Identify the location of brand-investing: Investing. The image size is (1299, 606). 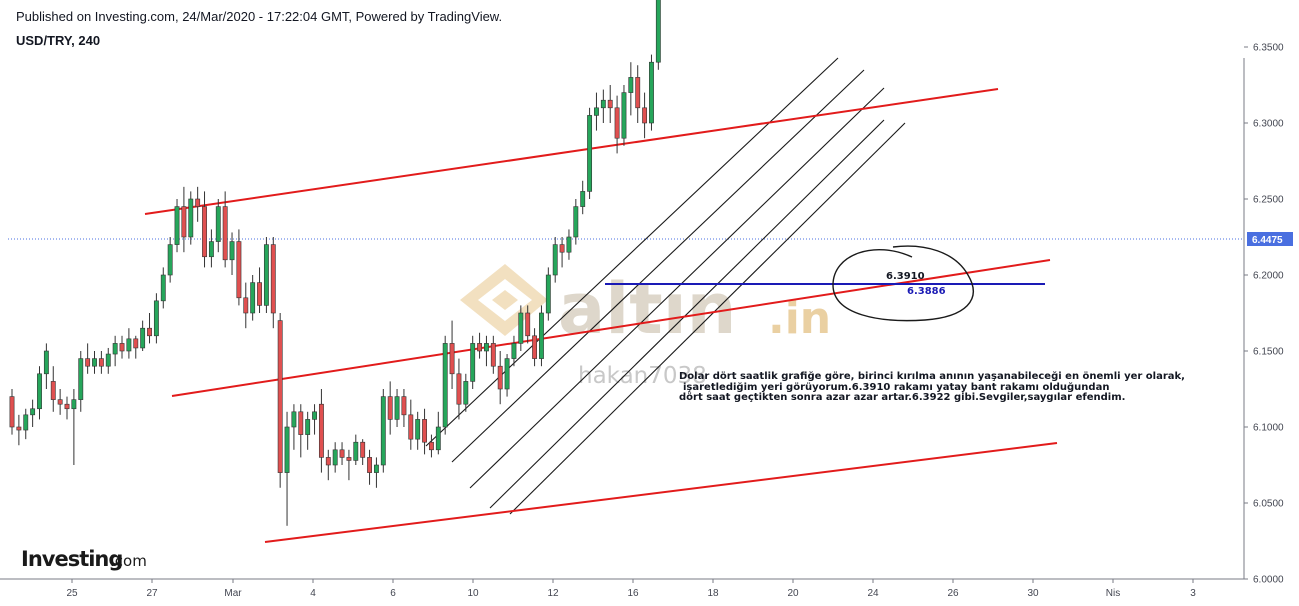
(71, 559).